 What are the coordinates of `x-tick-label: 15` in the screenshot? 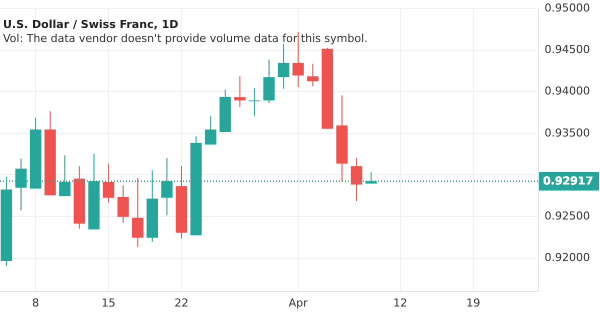 It's located at (109, 303).